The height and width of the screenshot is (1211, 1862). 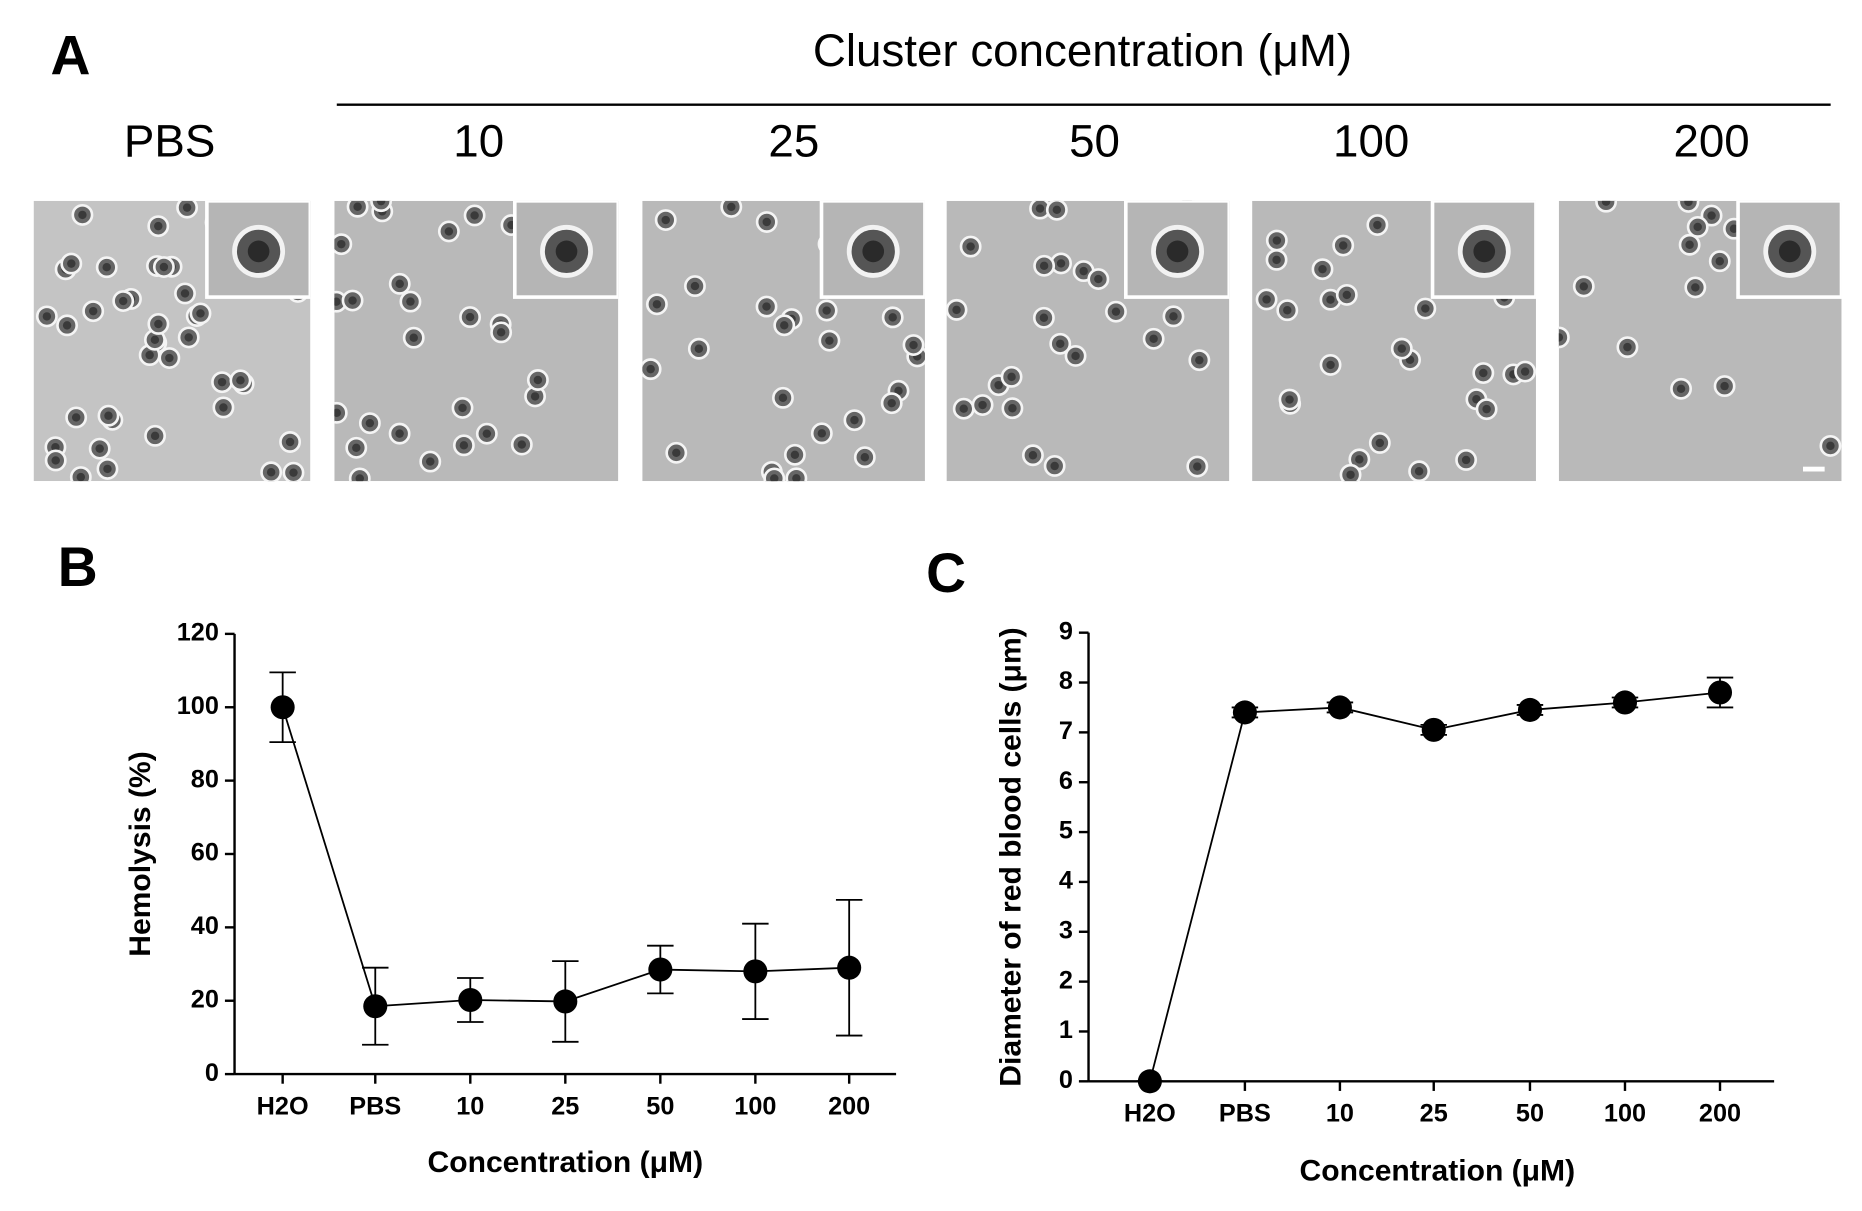 I want to click on y-tick-label: 40, so click(x=205, y=926).